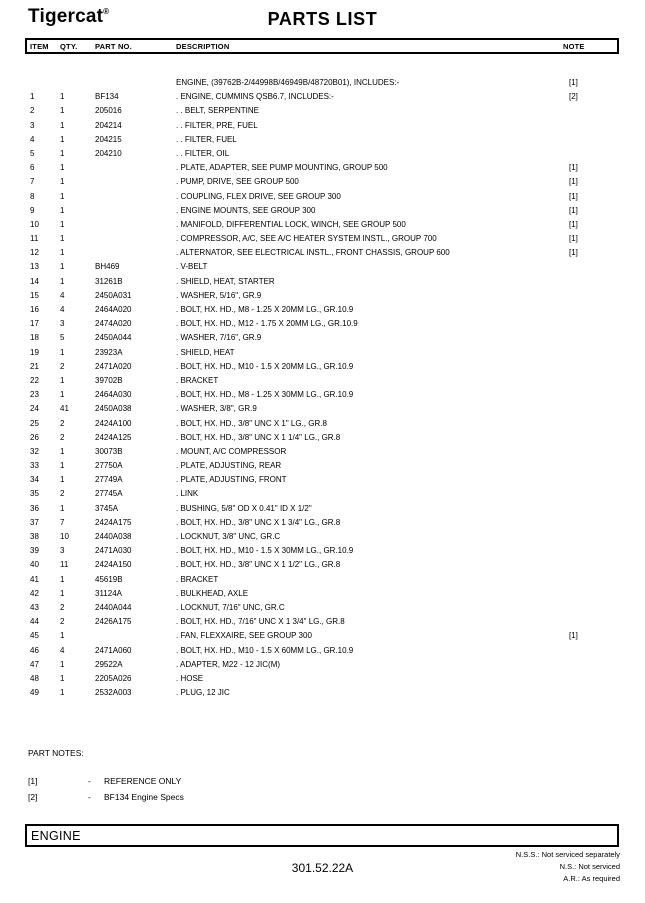  What do you see at coordinates (325, 140) in the screenshot?
I see `table-row: 4 1 204215 . . FILTER, FUEL` at bounding box center [325, 140].